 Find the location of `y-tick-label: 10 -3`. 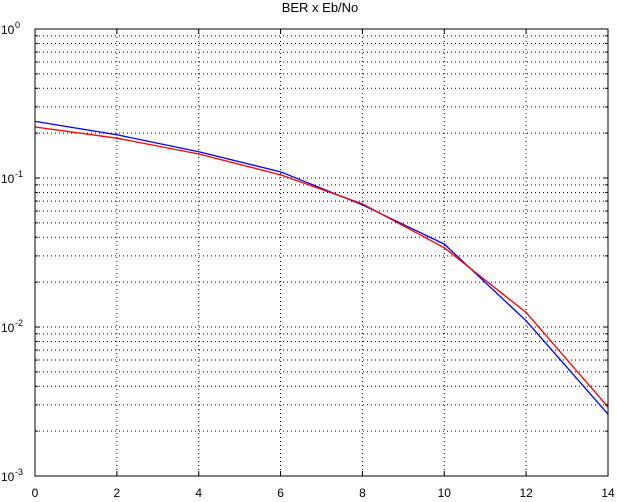

y-tick-label: 10 -3 is located at coordinates (12, 475).